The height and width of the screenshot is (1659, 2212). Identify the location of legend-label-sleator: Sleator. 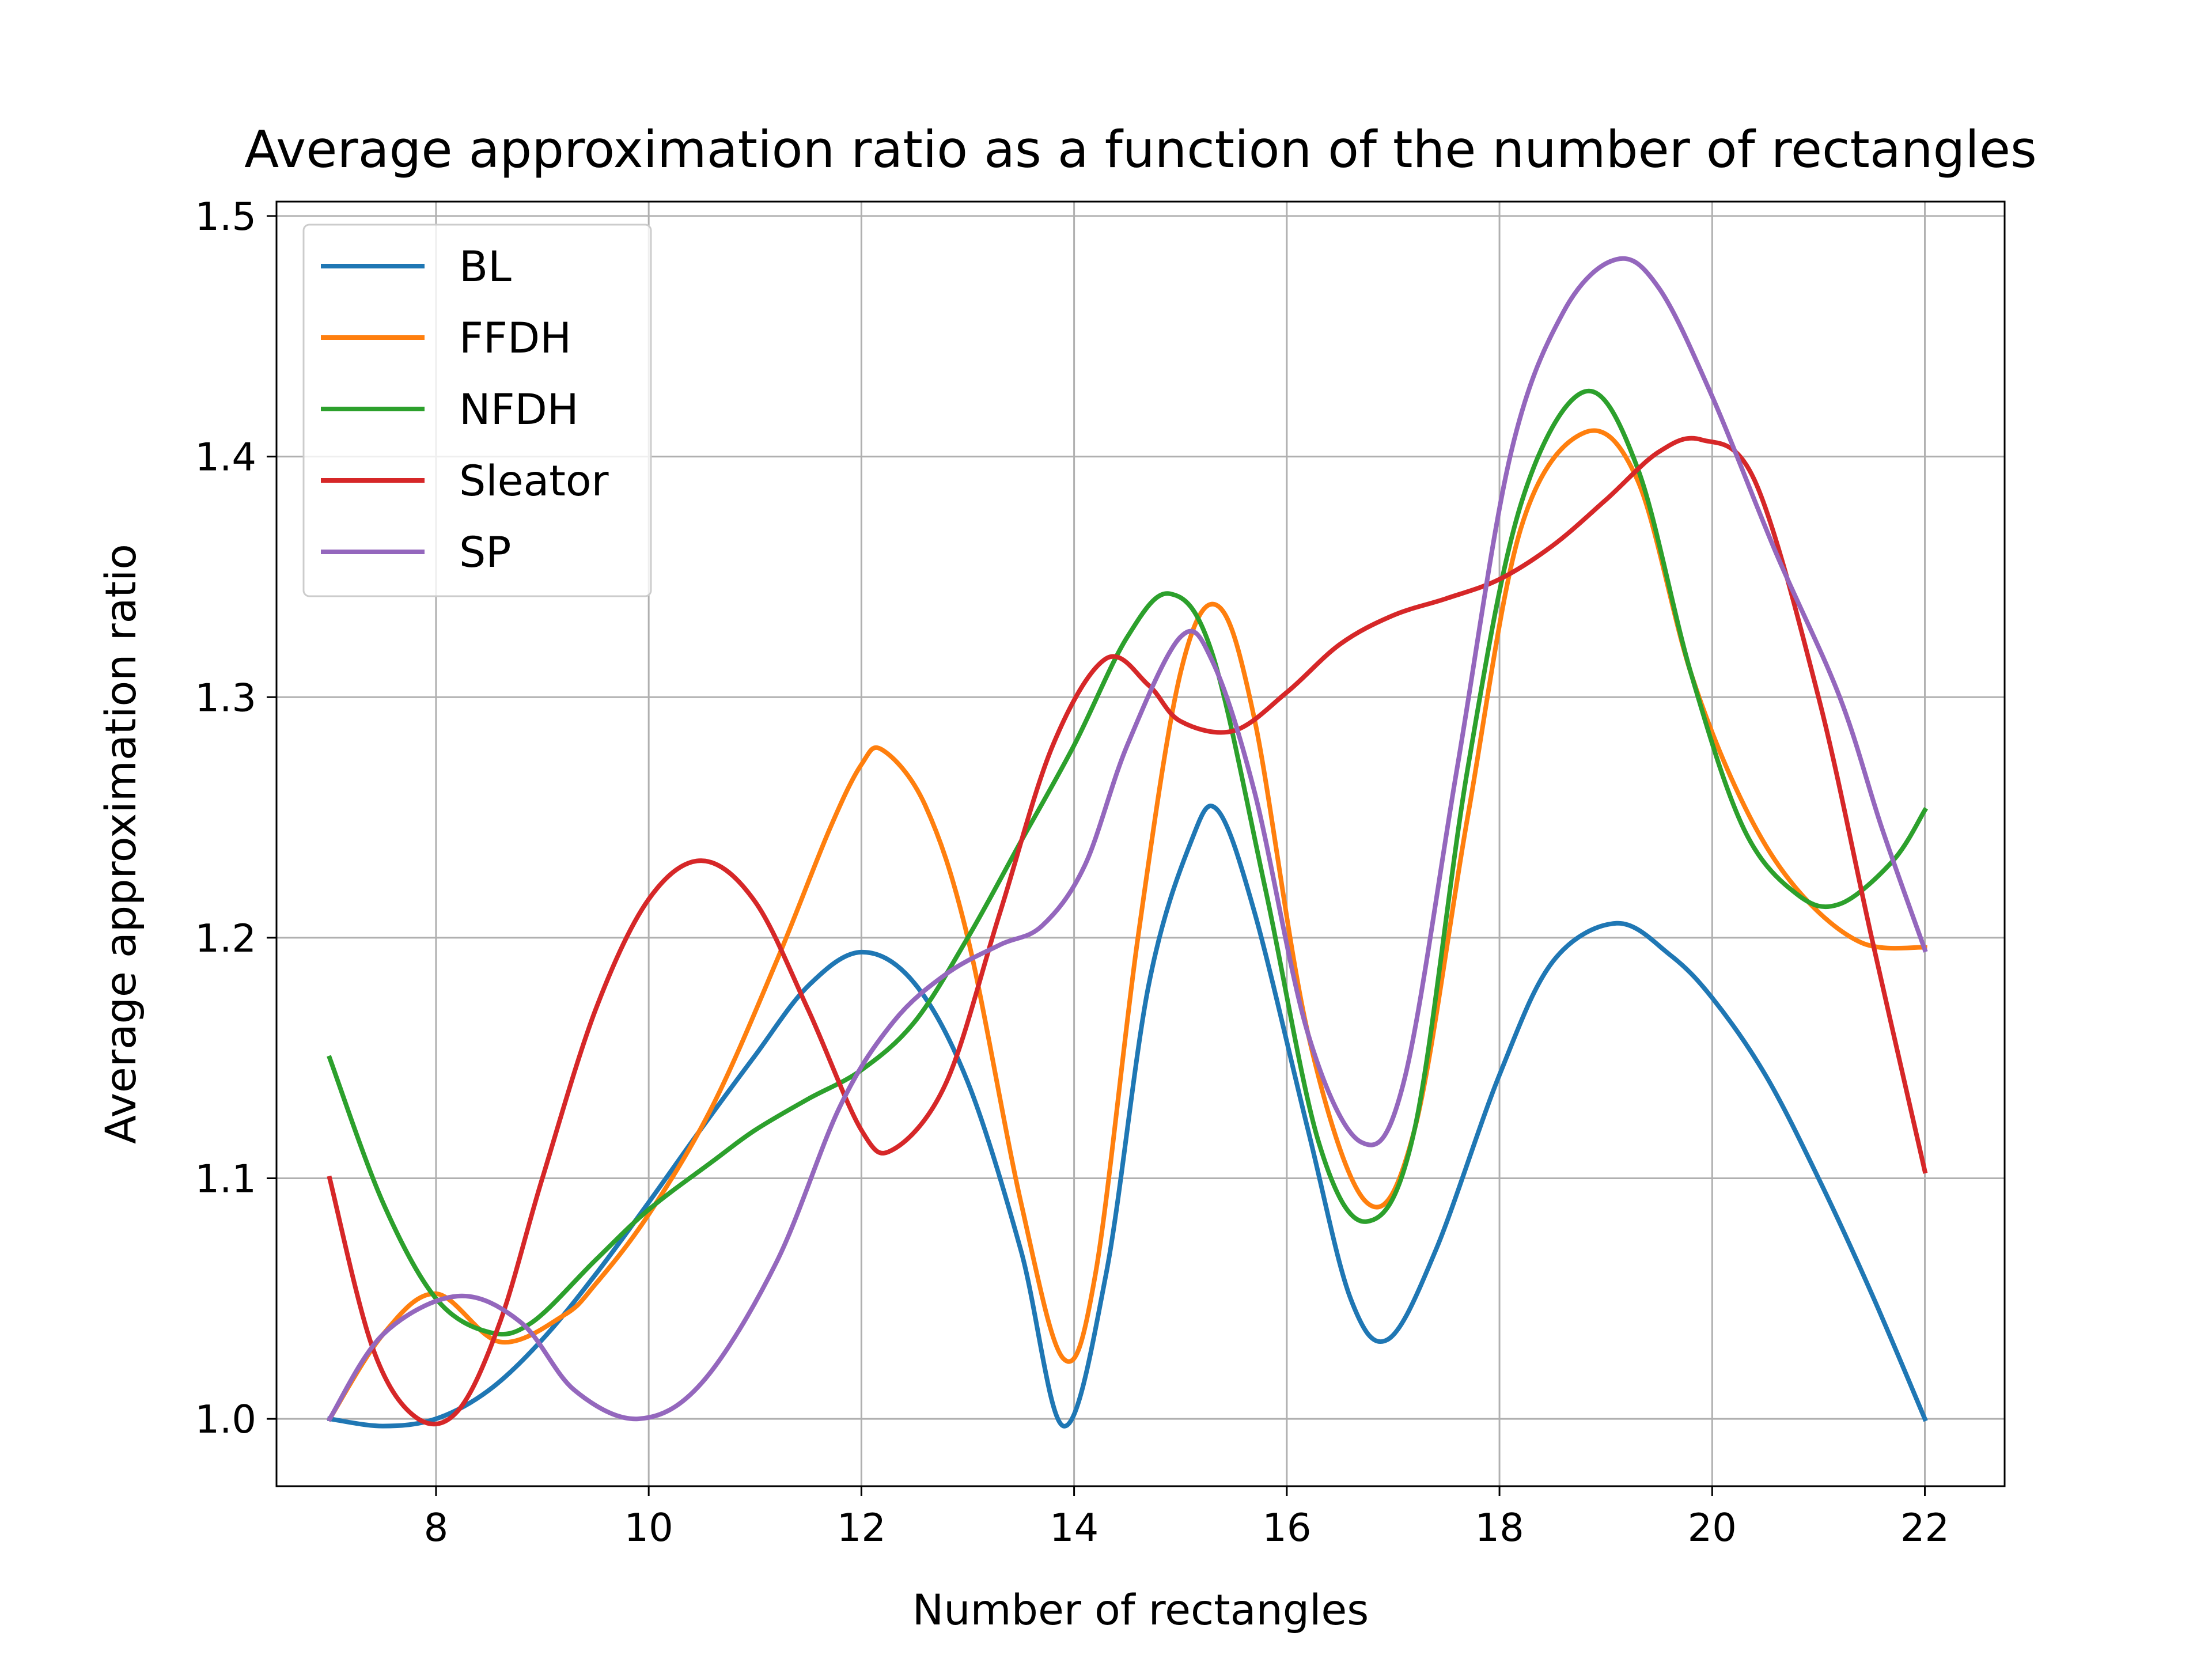
(534, 481).